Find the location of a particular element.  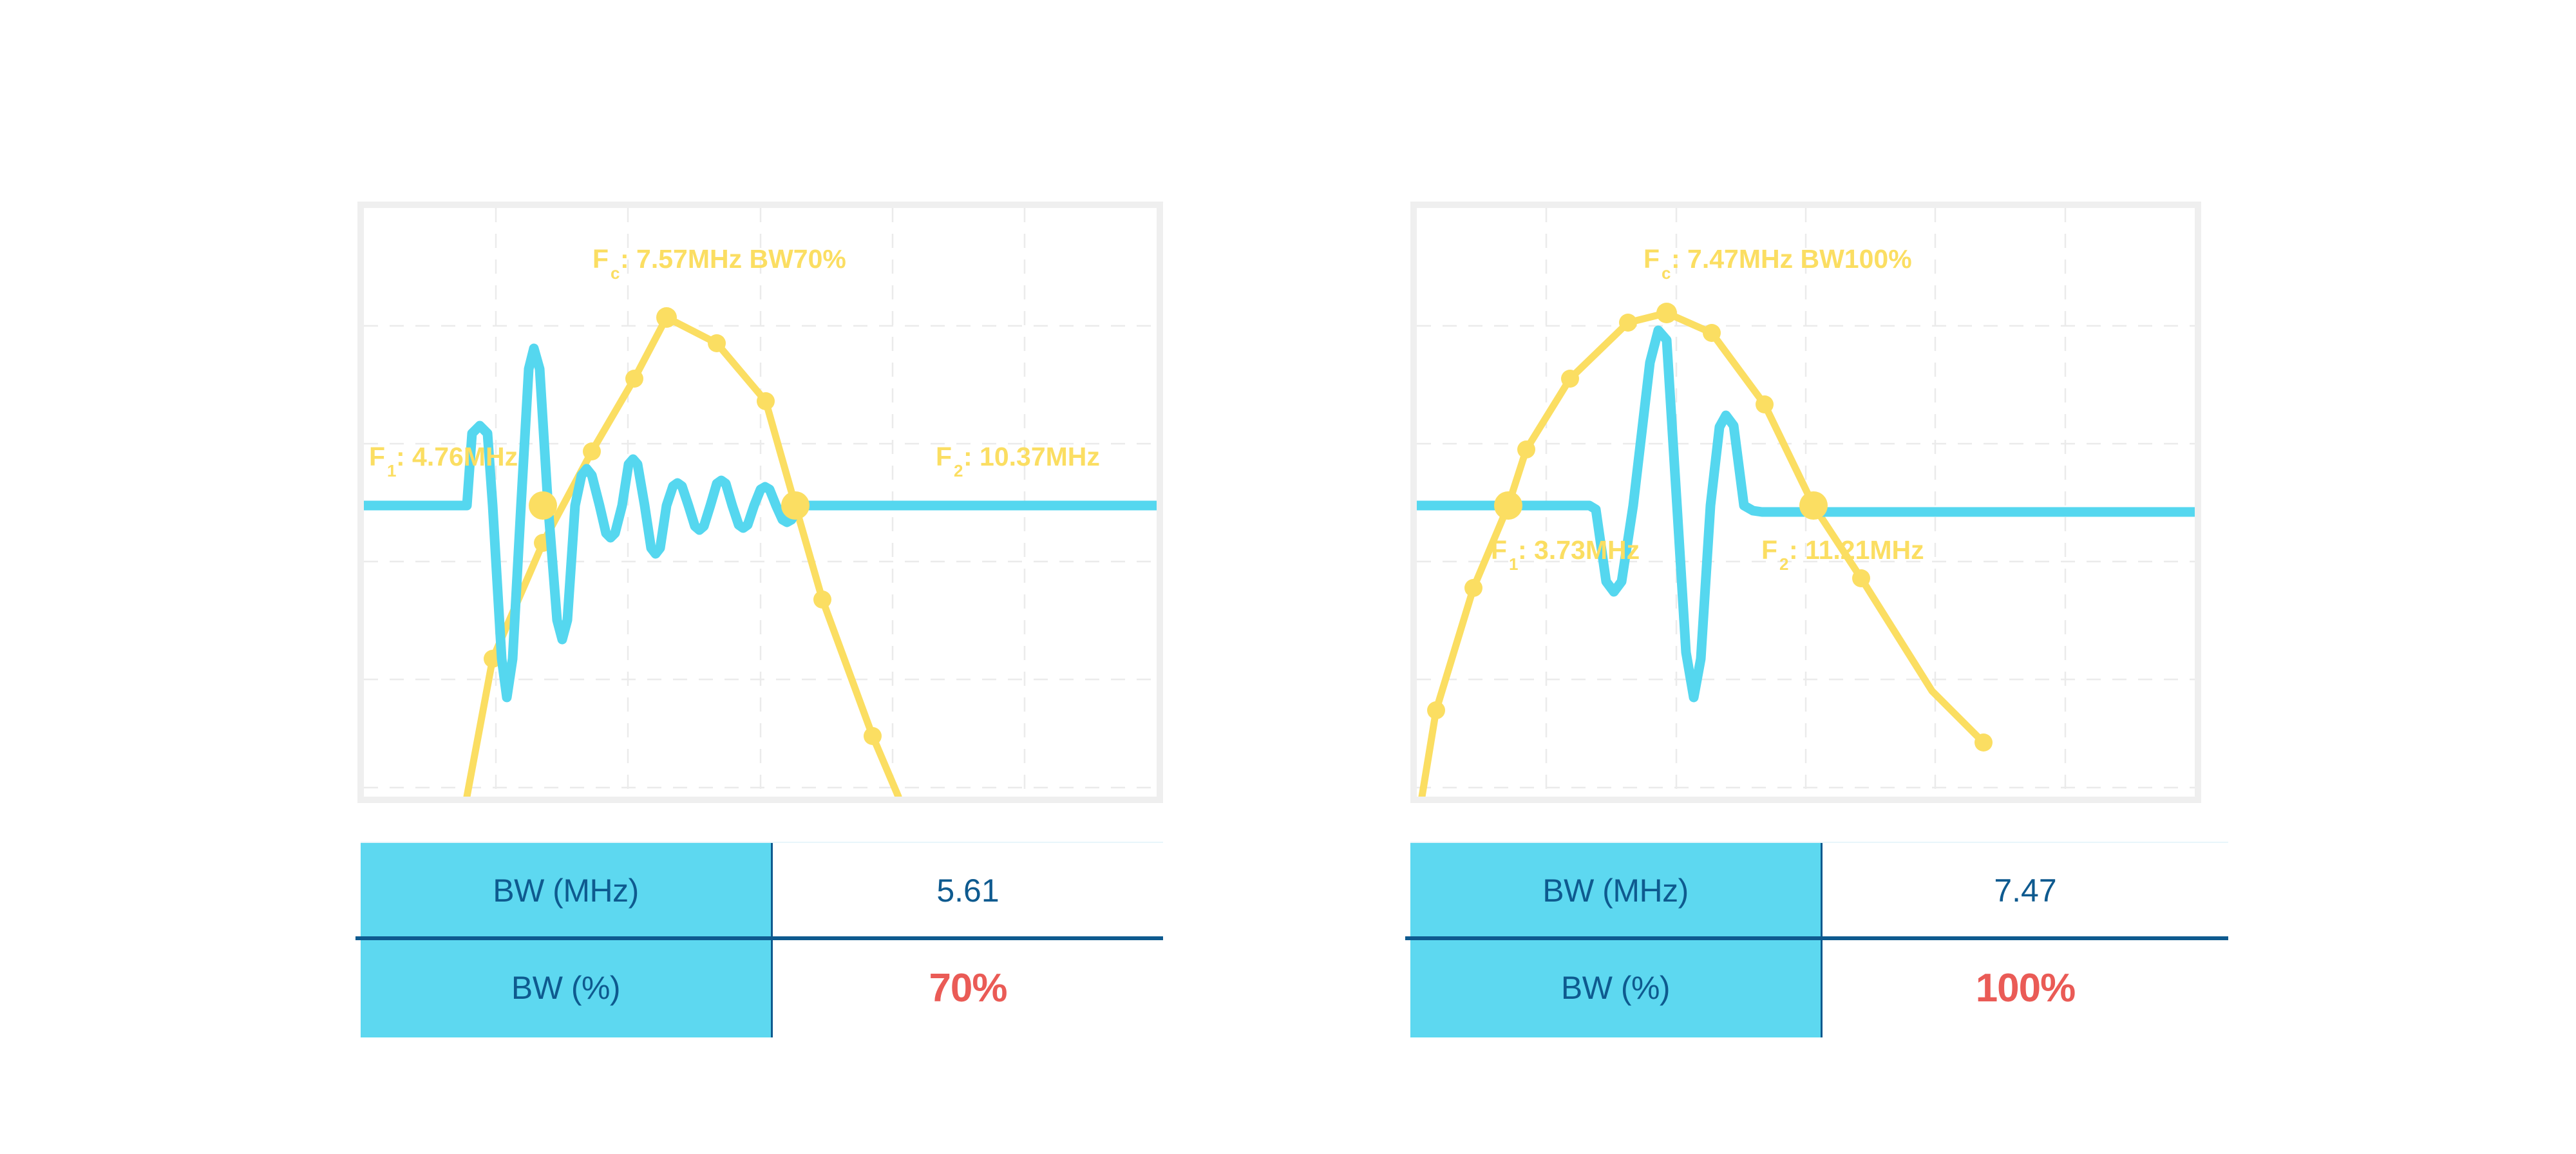

marker-f2-left is located at coordinates (795, 506).